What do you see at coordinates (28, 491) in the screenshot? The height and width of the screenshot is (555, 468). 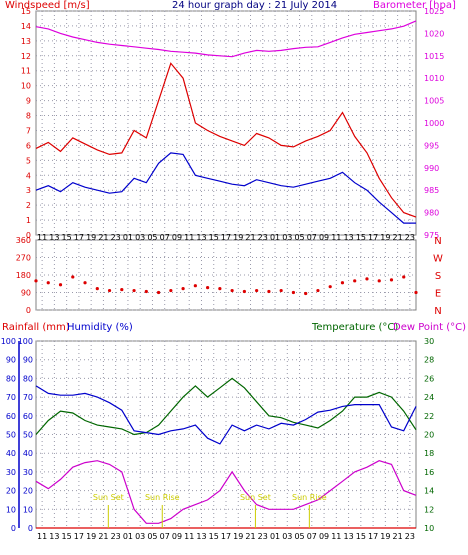 I see `humidity-tick-label: 20` at bounding box center [28, 491].